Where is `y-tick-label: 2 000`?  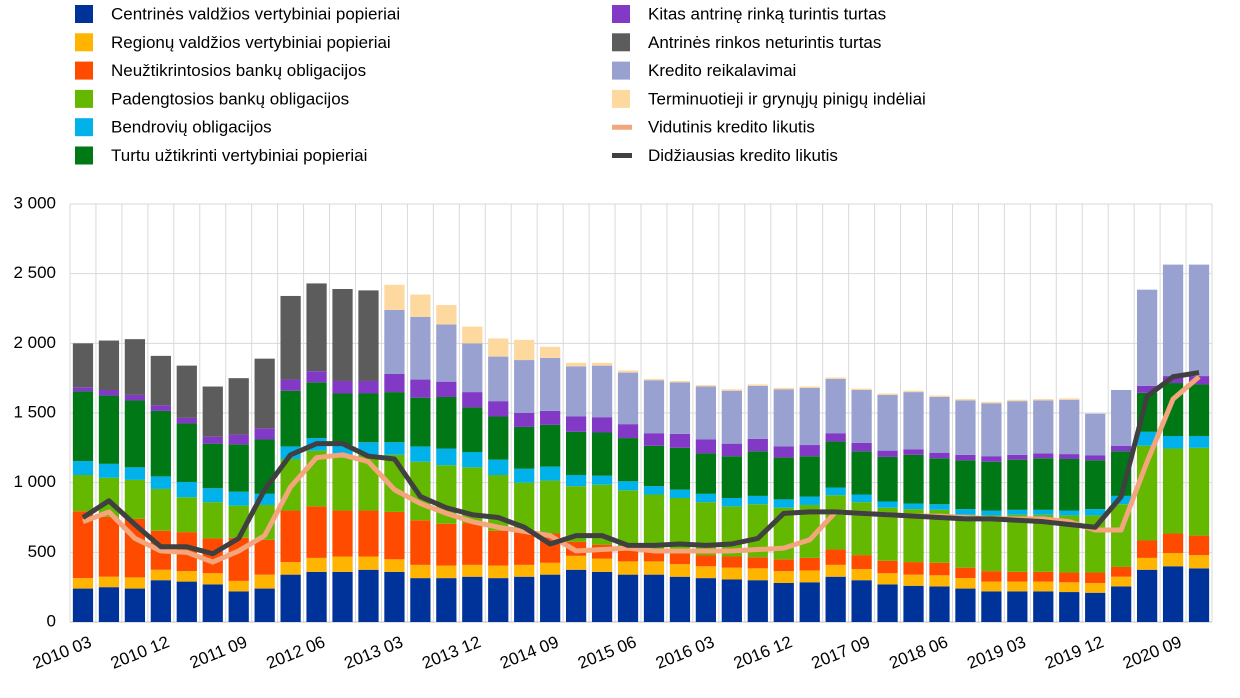 y-tick-label: 2 000 is located at coordinates (34, 342).